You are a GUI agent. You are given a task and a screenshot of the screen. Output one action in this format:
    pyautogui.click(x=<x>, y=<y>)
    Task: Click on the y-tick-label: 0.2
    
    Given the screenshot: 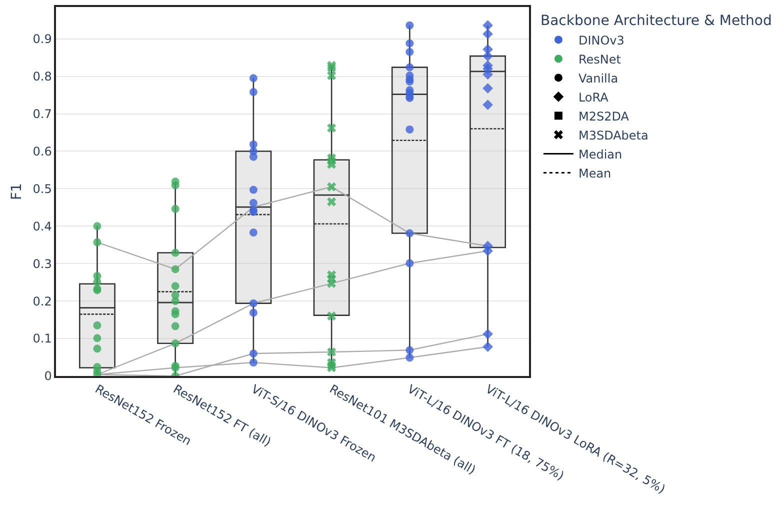 What is the action you would take?
    pyautogui.click(x=42, y=301)
    